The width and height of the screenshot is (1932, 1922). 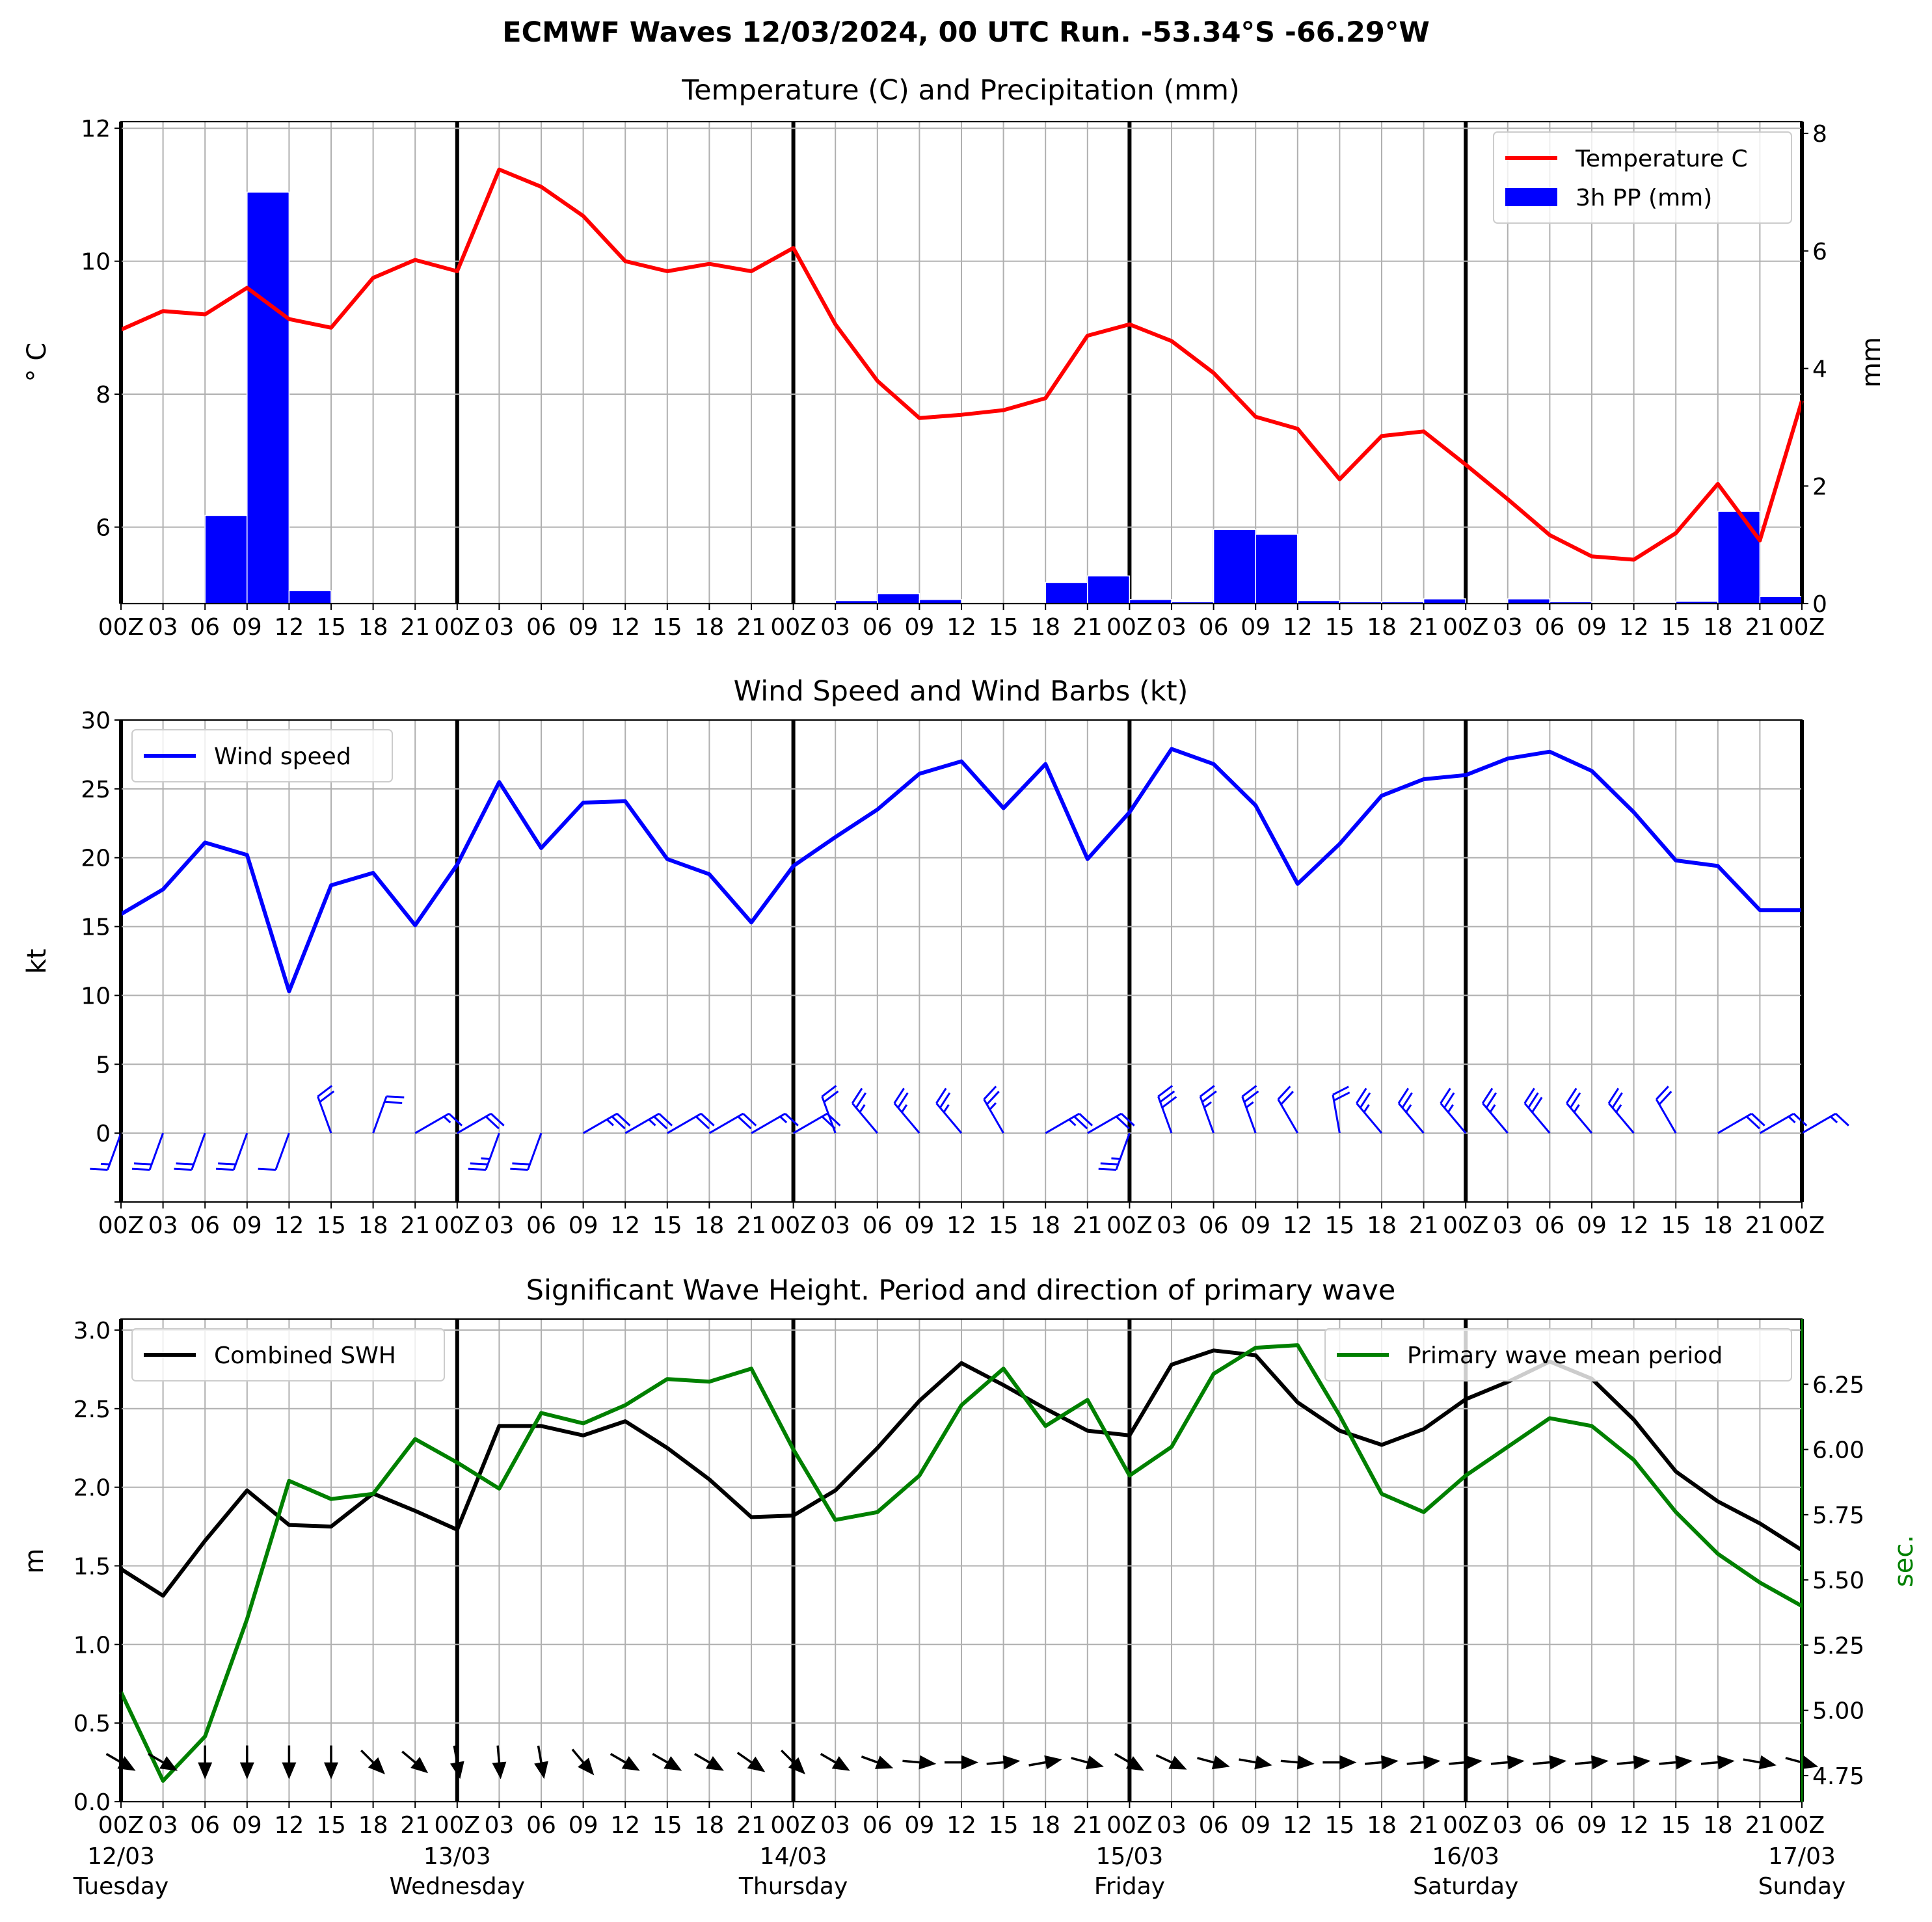 What do you see at coordinates (1838, 1646) in the screenshot?
I see `period-ytick-label: 5.25` at bounding box center [1838, 1646].